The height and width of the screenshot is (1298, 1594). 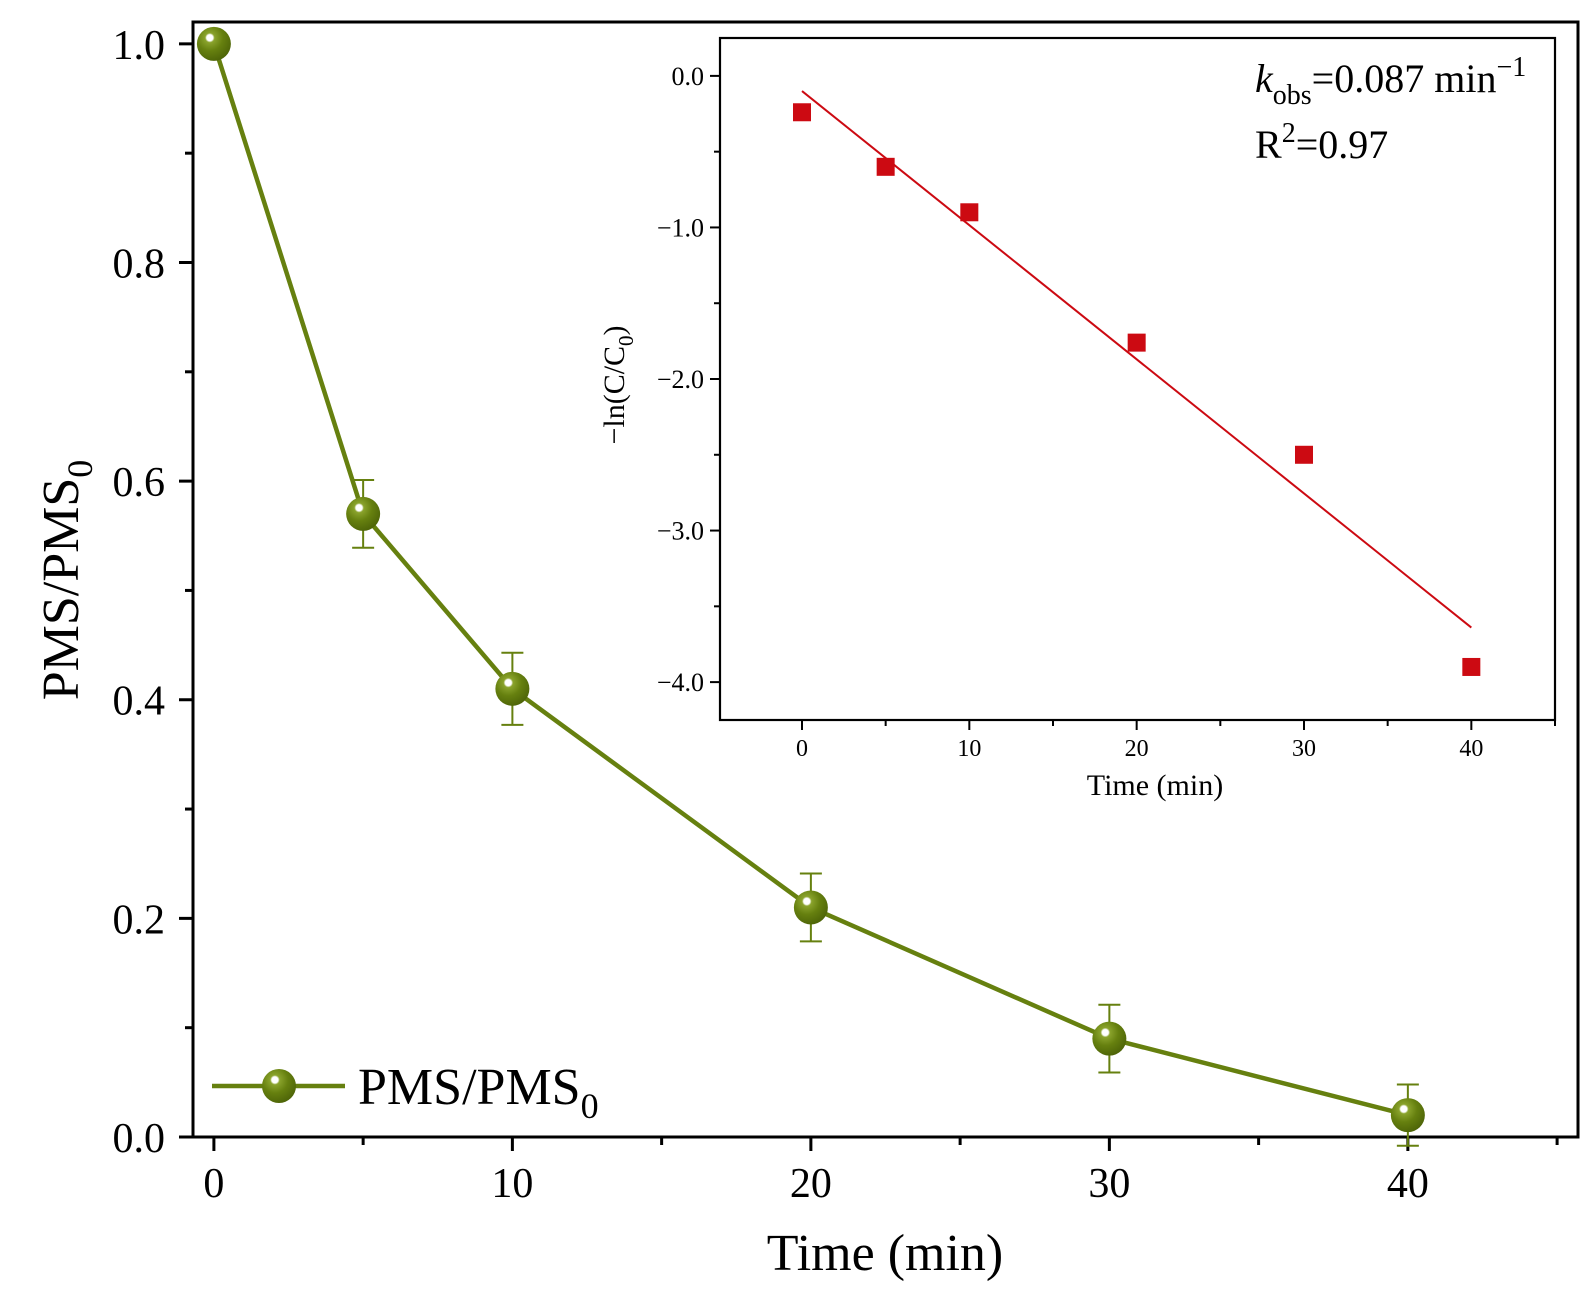 I want to click on main-y-axis-title: PMS/PMS0, so click(x=66, y=580).